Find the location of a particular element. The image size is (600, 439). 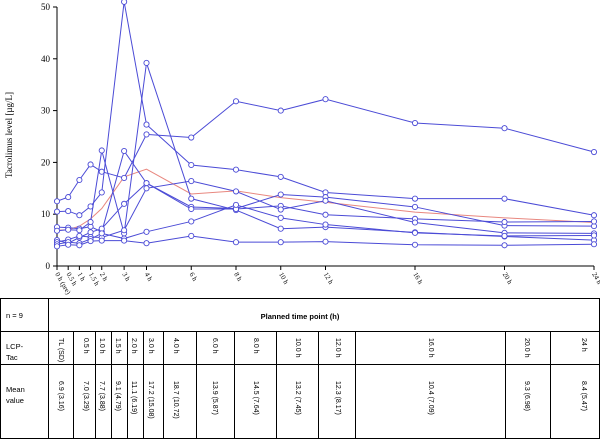

mean-value-cell: 6.9 (3.16) is located at coordinates (60, 396).